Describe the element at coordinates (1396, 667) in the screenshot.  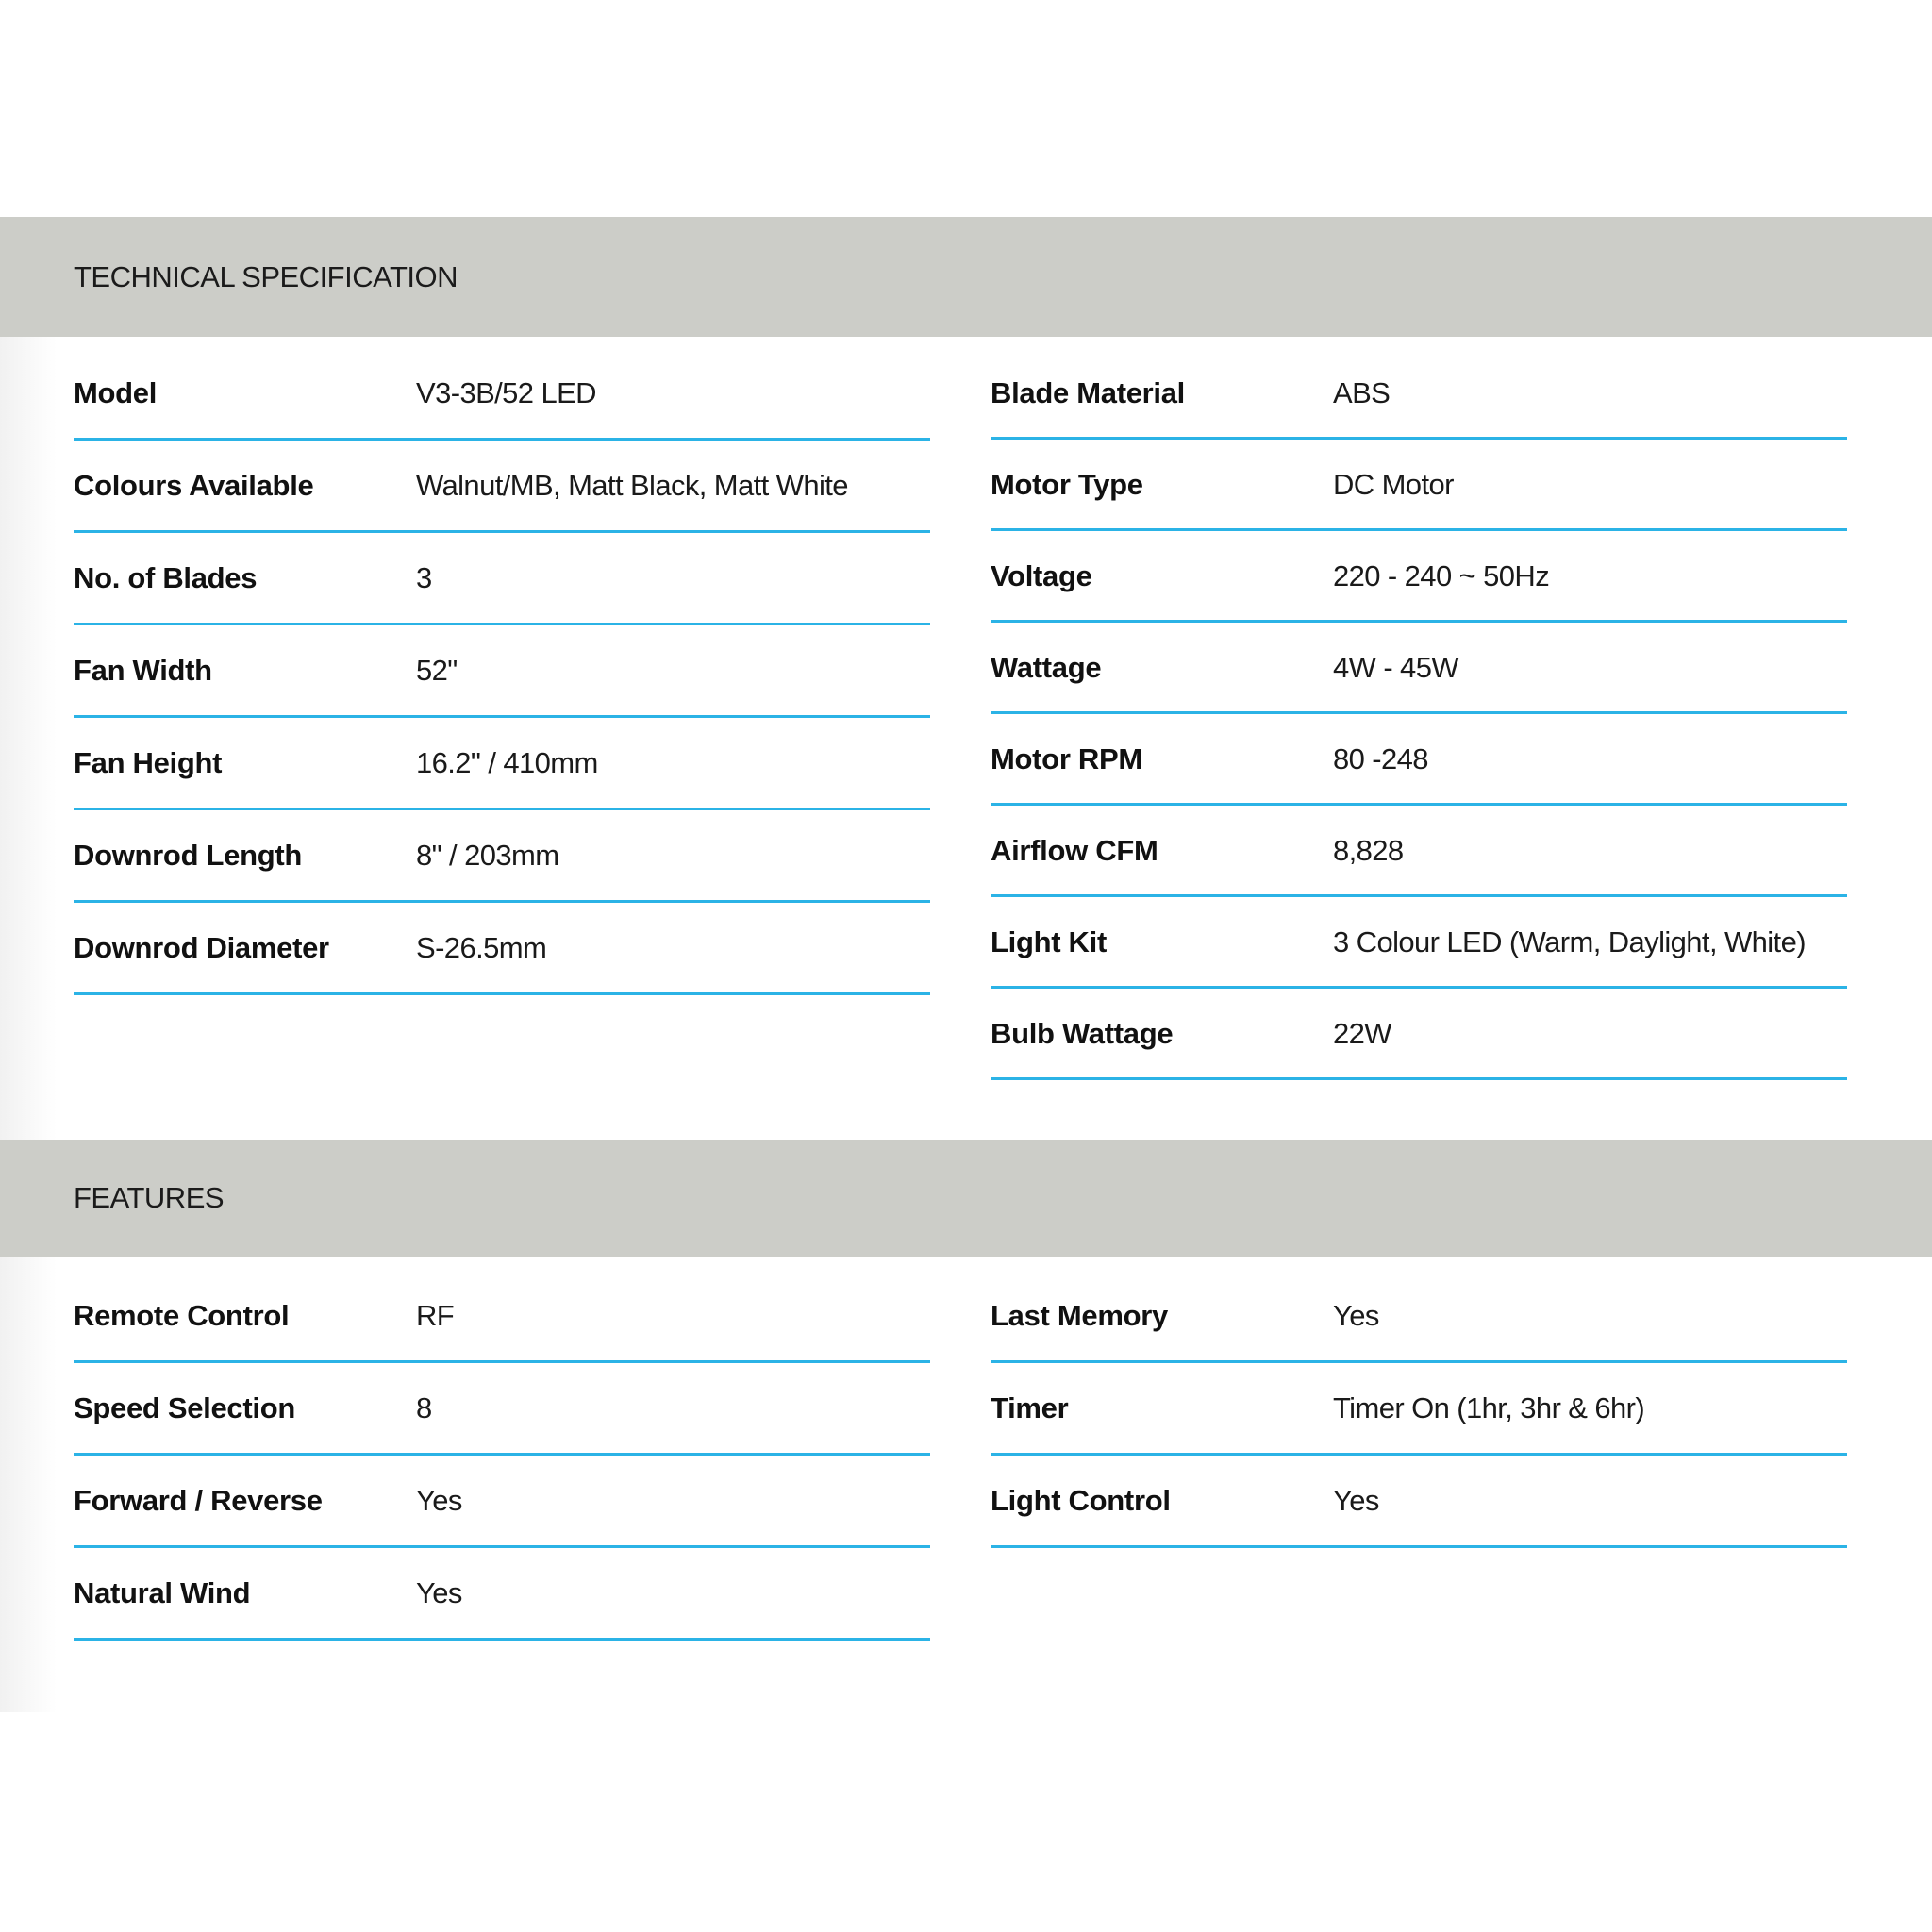
I see `spec-value: 4W - 45W` at that location.